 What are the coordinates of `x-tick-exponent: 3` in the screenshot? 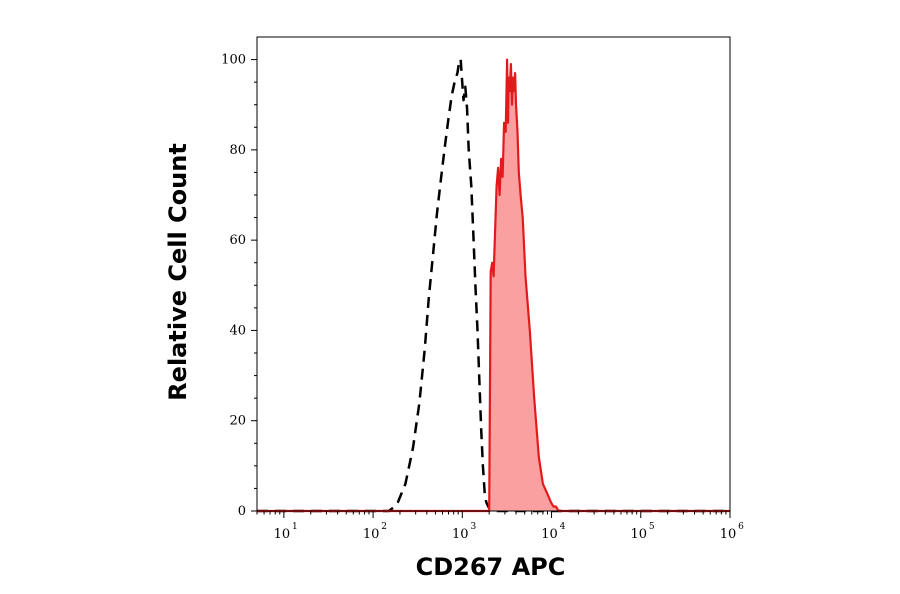 It's located at (473, 527).